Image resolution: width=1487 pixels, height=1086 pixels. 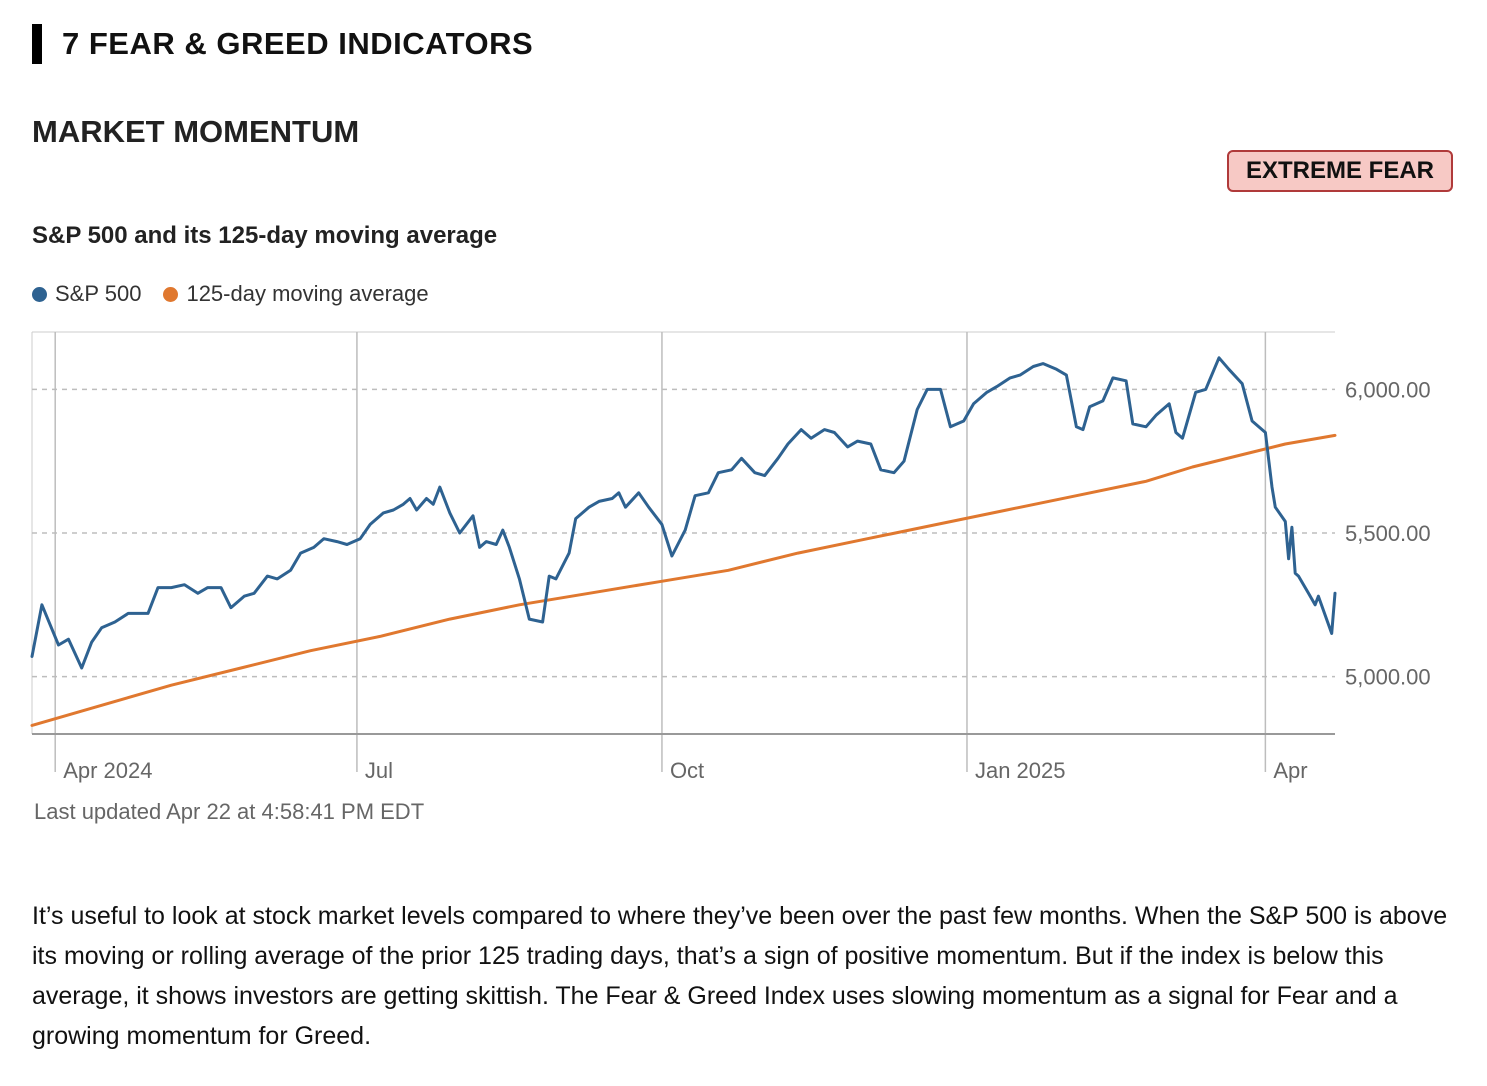 I want to click on x-tick-label: Jan 2025, so click(x=1020, y=770).